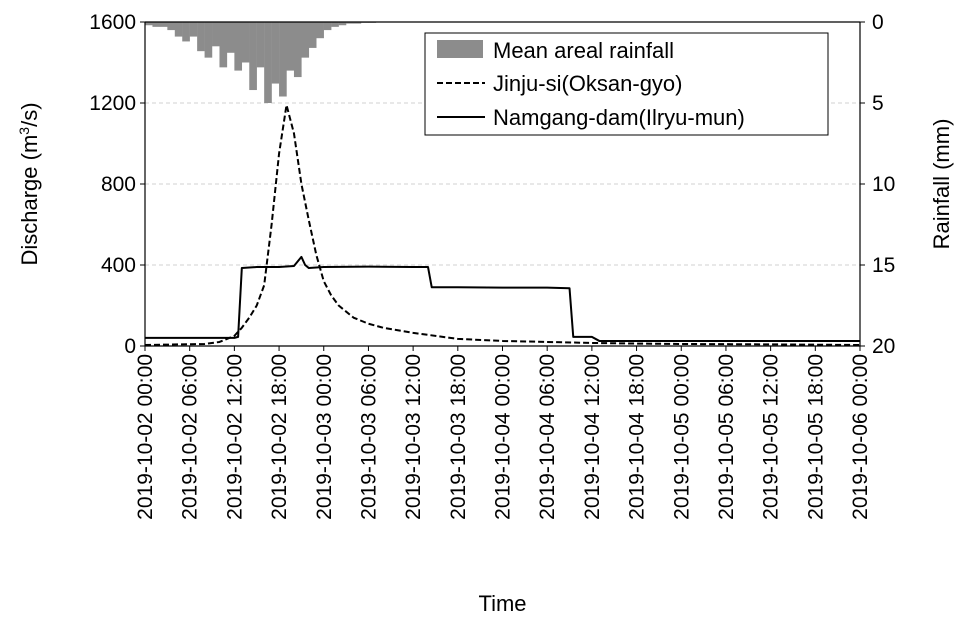 This screenshot has height=628, width=966. What do you see at coordinates (502, 298) in the screenshot?
I see `namgang-dam-line` at bounding box center [502, 298].